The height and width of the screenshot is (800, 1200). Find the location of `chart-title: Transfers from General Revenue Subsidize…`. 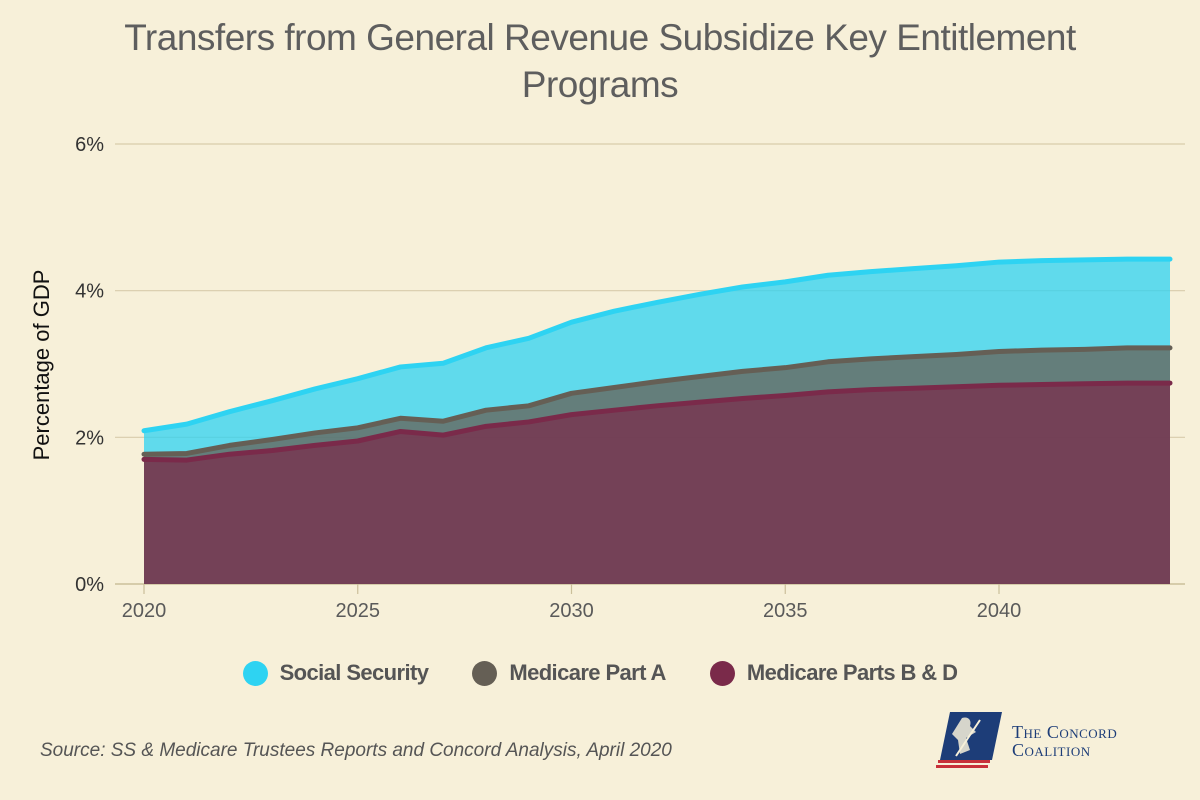

chart-title: Transfers from General Revenue Subsidize… is located at coordinates (600, 61).